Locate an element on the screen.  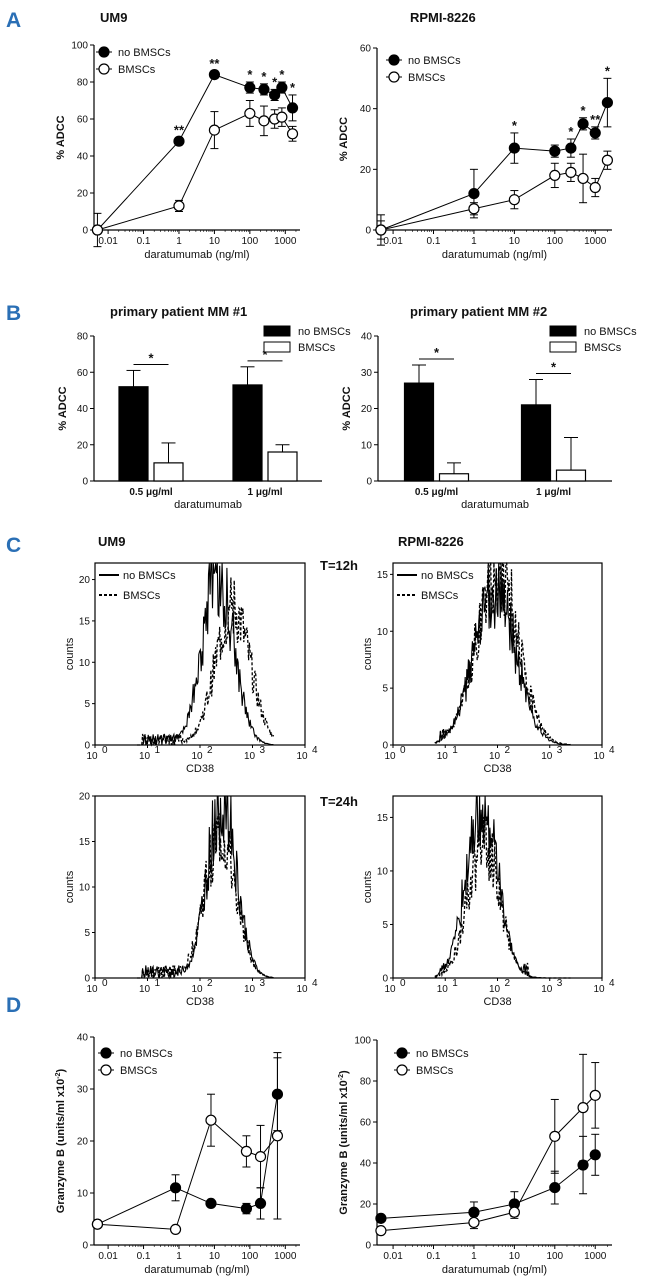
y-tick-label: 100 is located at coordinates (79, 46).